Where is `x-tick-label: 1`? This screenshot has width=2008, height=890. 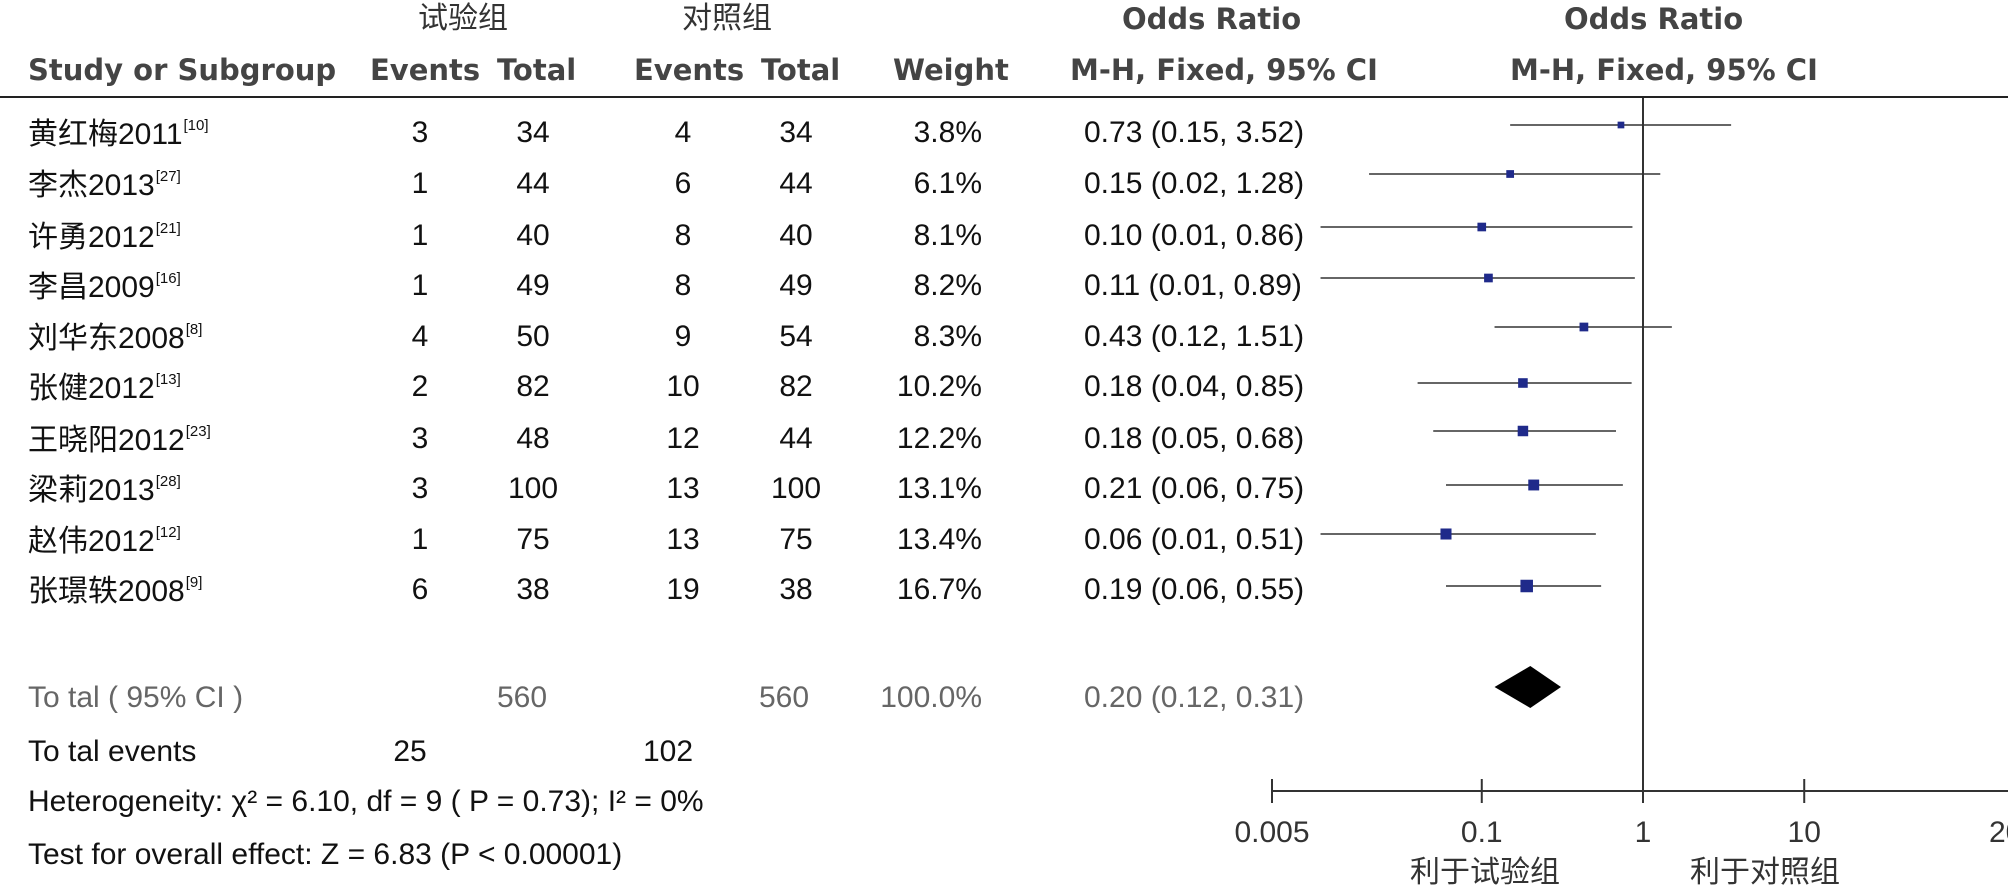 x-tick-label: 1 is located at coordinates (1643, 832).